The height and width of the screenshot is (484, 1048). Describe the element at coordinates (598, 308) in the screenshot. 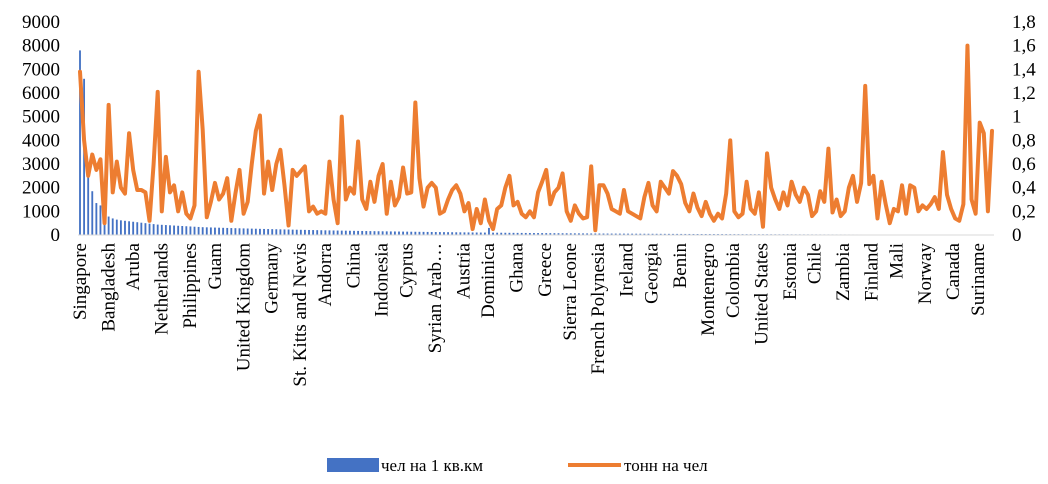

I see `x-tick-label: French Polynesia` at that location.